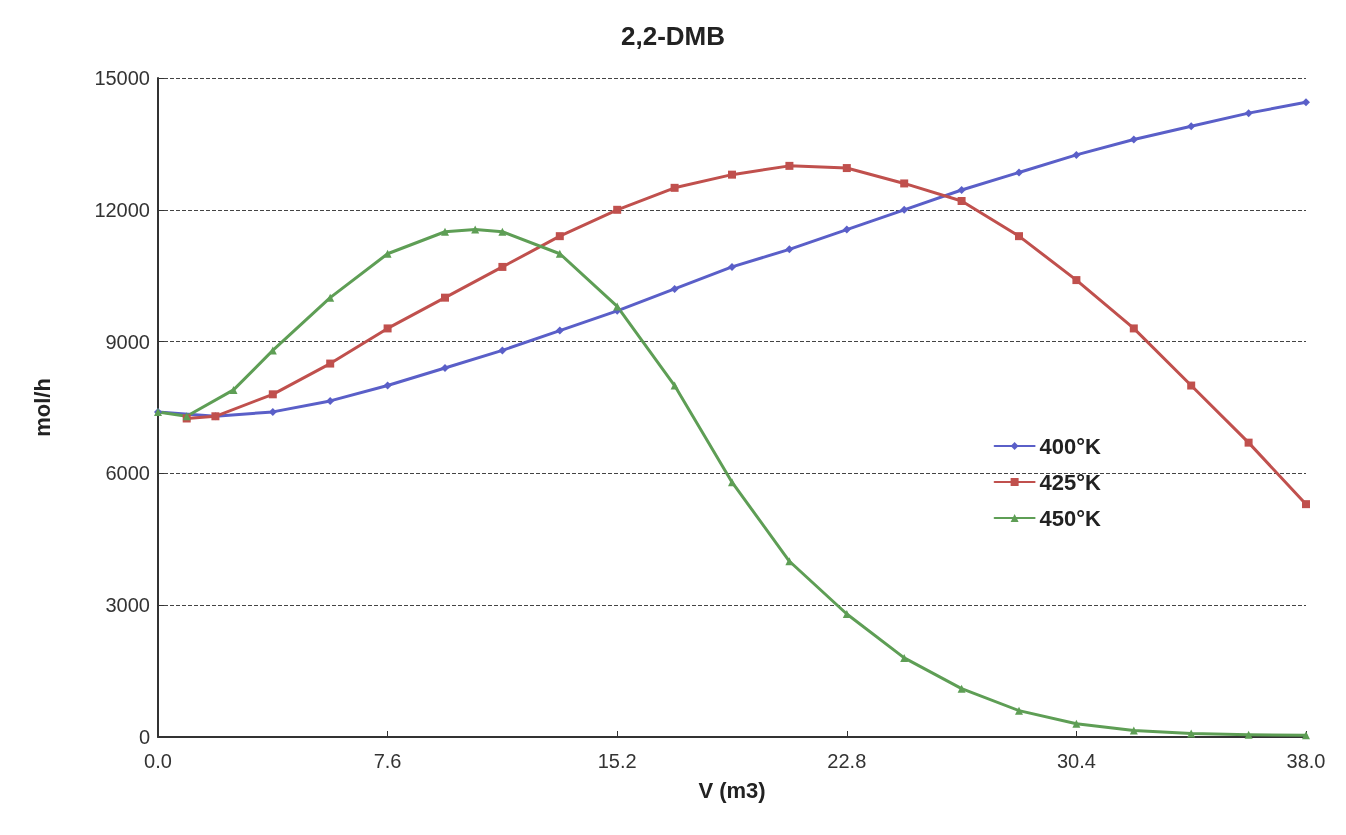  Describe the element at coordinates (1306, 761) in the screenshot. I see `x-tick-label: 38.0` at that location.